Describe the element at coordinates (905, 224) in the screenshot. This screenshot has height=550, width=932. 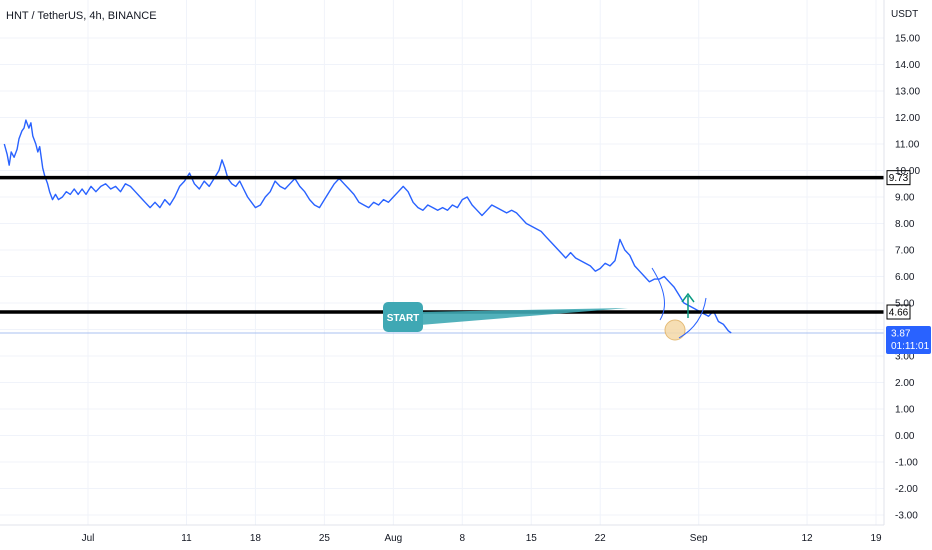
I see `y-tick-label: 8.00` at that location.